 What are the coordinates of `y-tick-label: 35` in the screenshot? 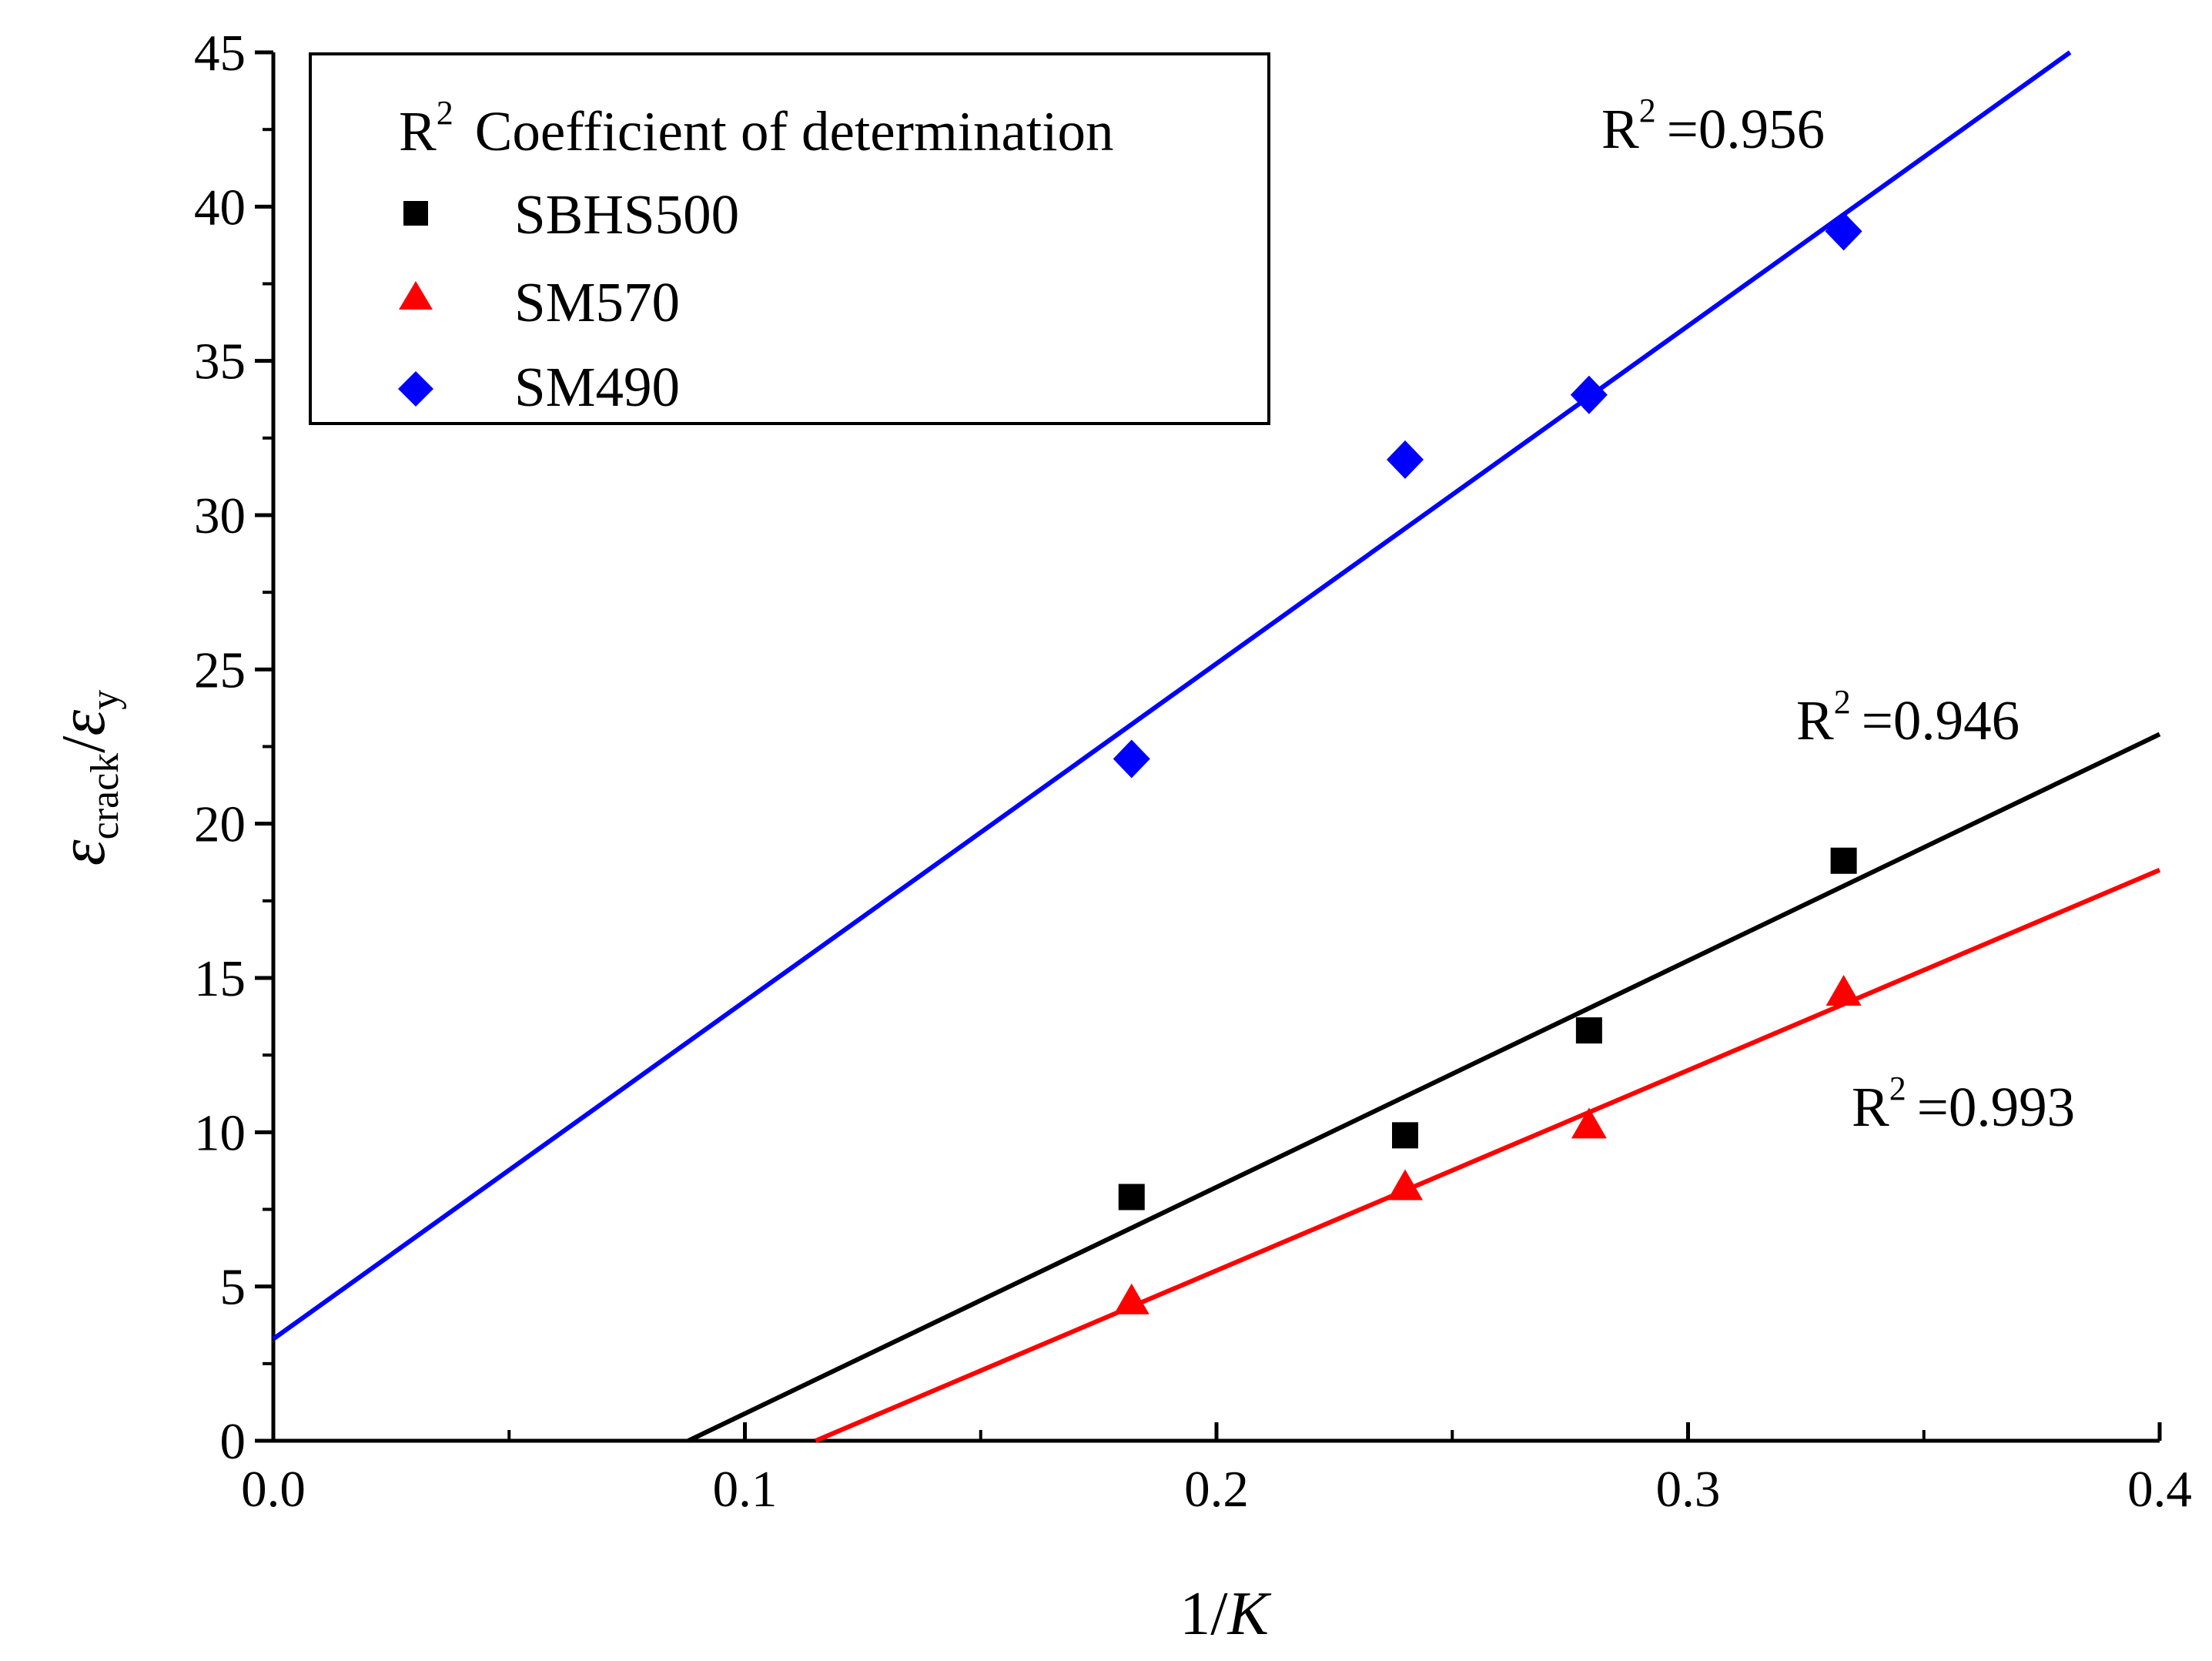 It's located at (220, 361).